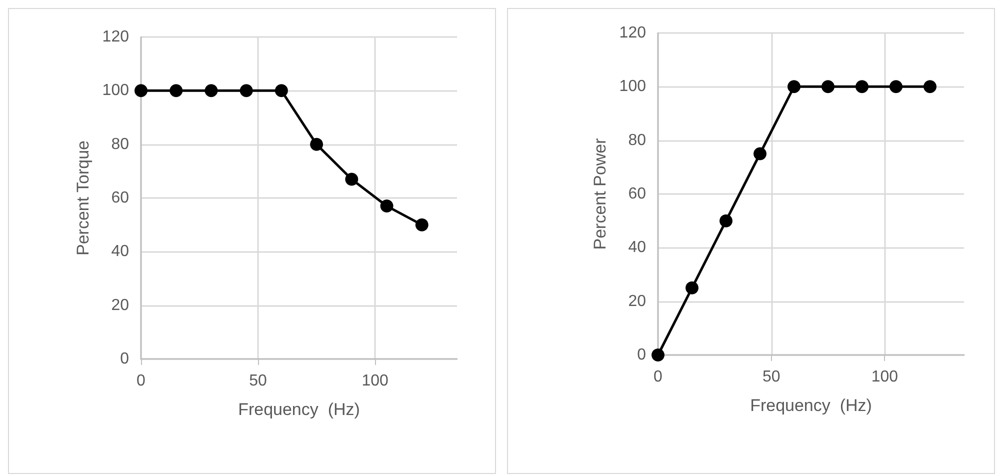 Image resolution: width=997 pixels, height=475 pixels. Describe the element at coordinates (600, 194) in the screenshot. I see `y-axis-title: Percent Power` at that location.